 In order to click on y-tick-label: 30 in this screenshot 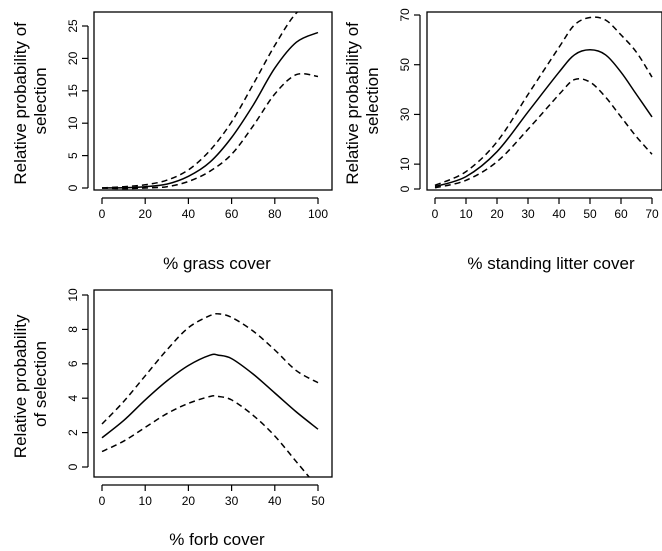, I will do `click(405, 114)`.